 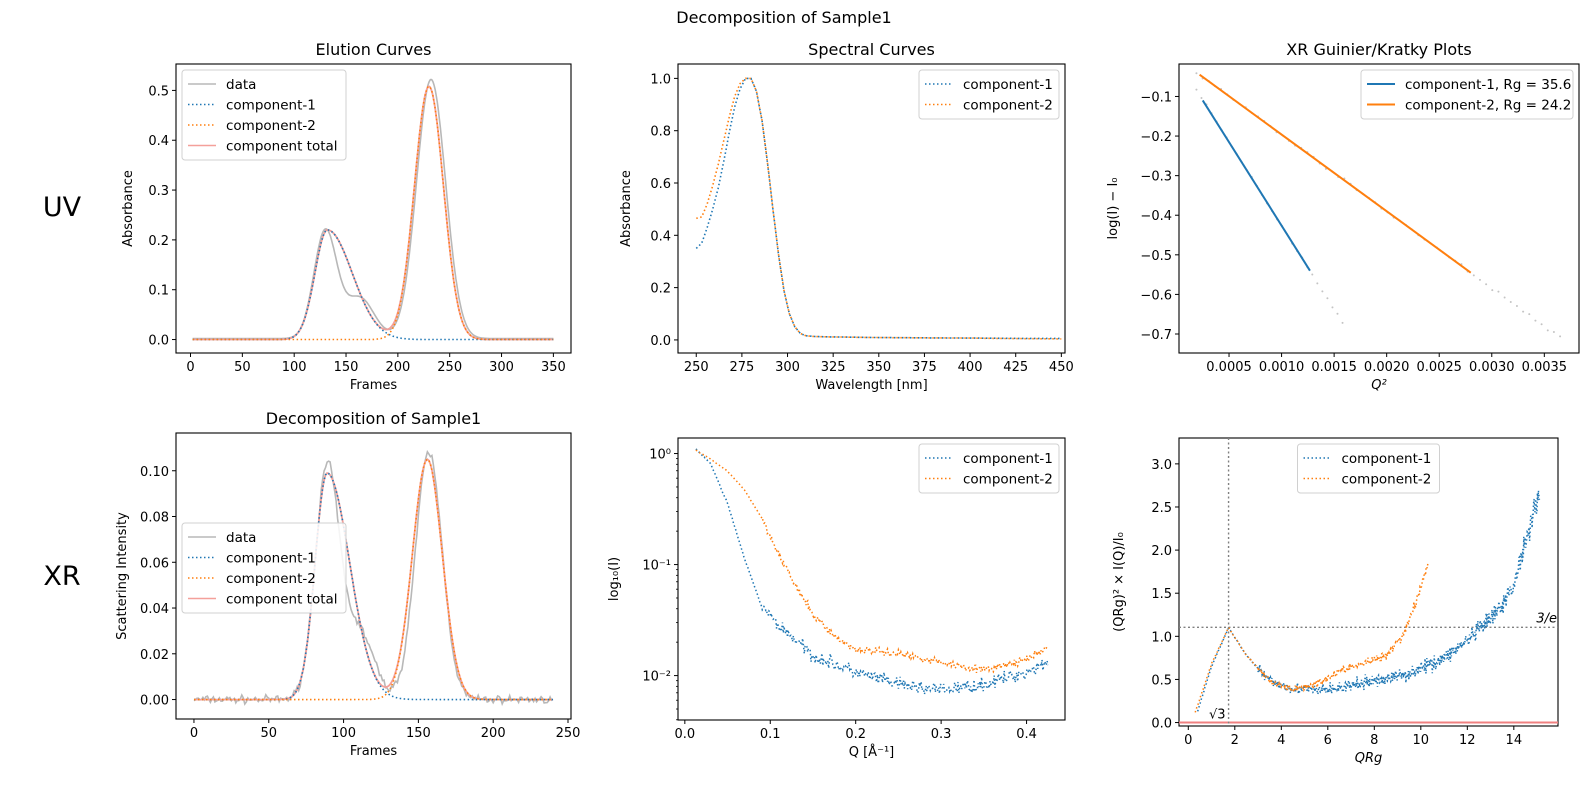 I want to click on x-tick-label: 0.0035, so click(x=1545, y=367).